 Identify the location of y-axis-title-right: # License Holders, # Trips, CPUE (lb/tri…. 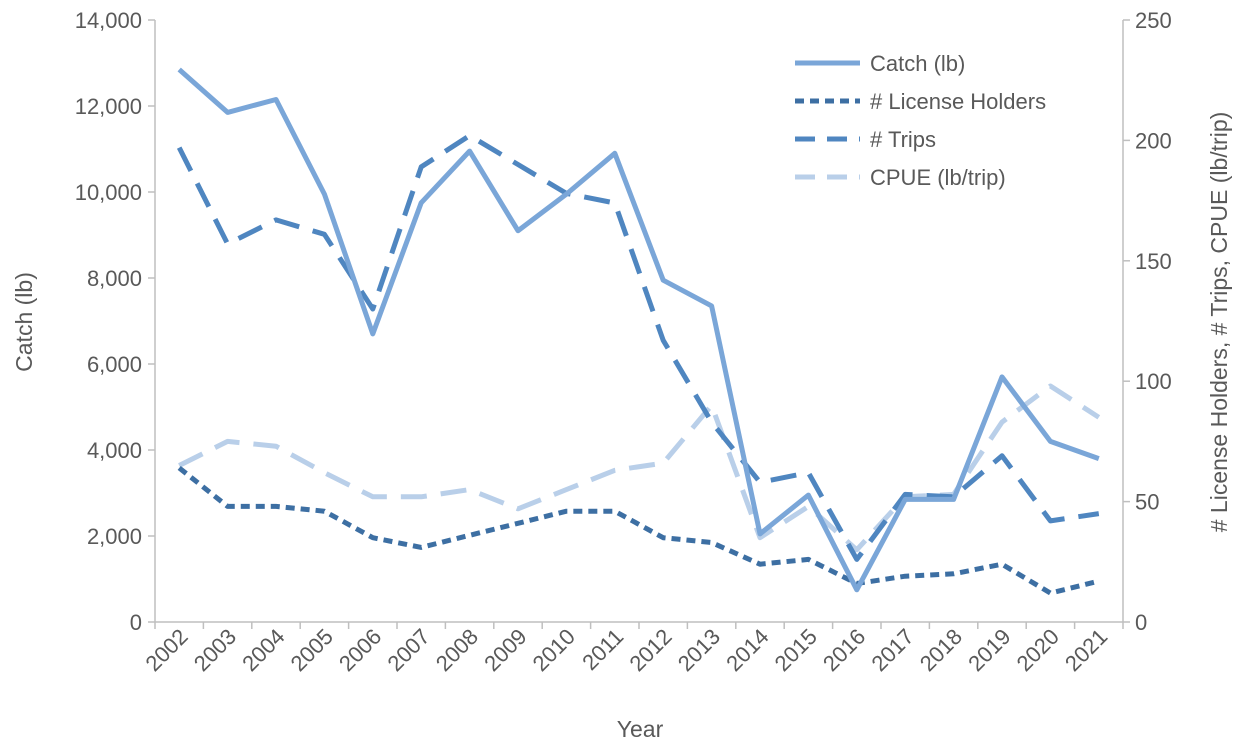
(1219, 322).